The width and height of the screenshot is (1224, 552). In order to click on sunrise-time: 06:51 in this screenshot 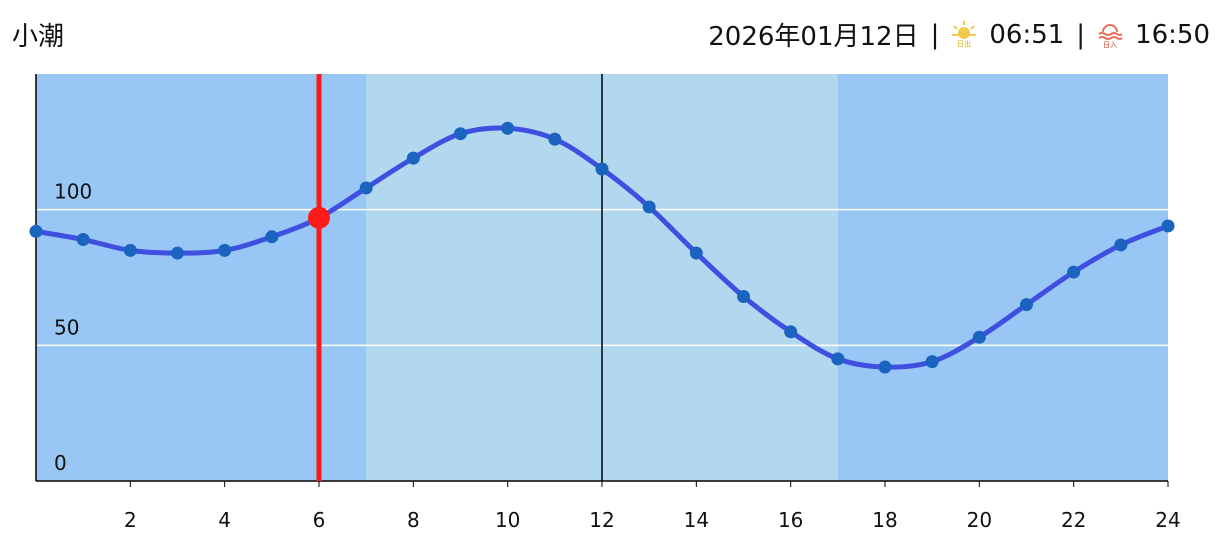, I will do `click(1027, 34)`.